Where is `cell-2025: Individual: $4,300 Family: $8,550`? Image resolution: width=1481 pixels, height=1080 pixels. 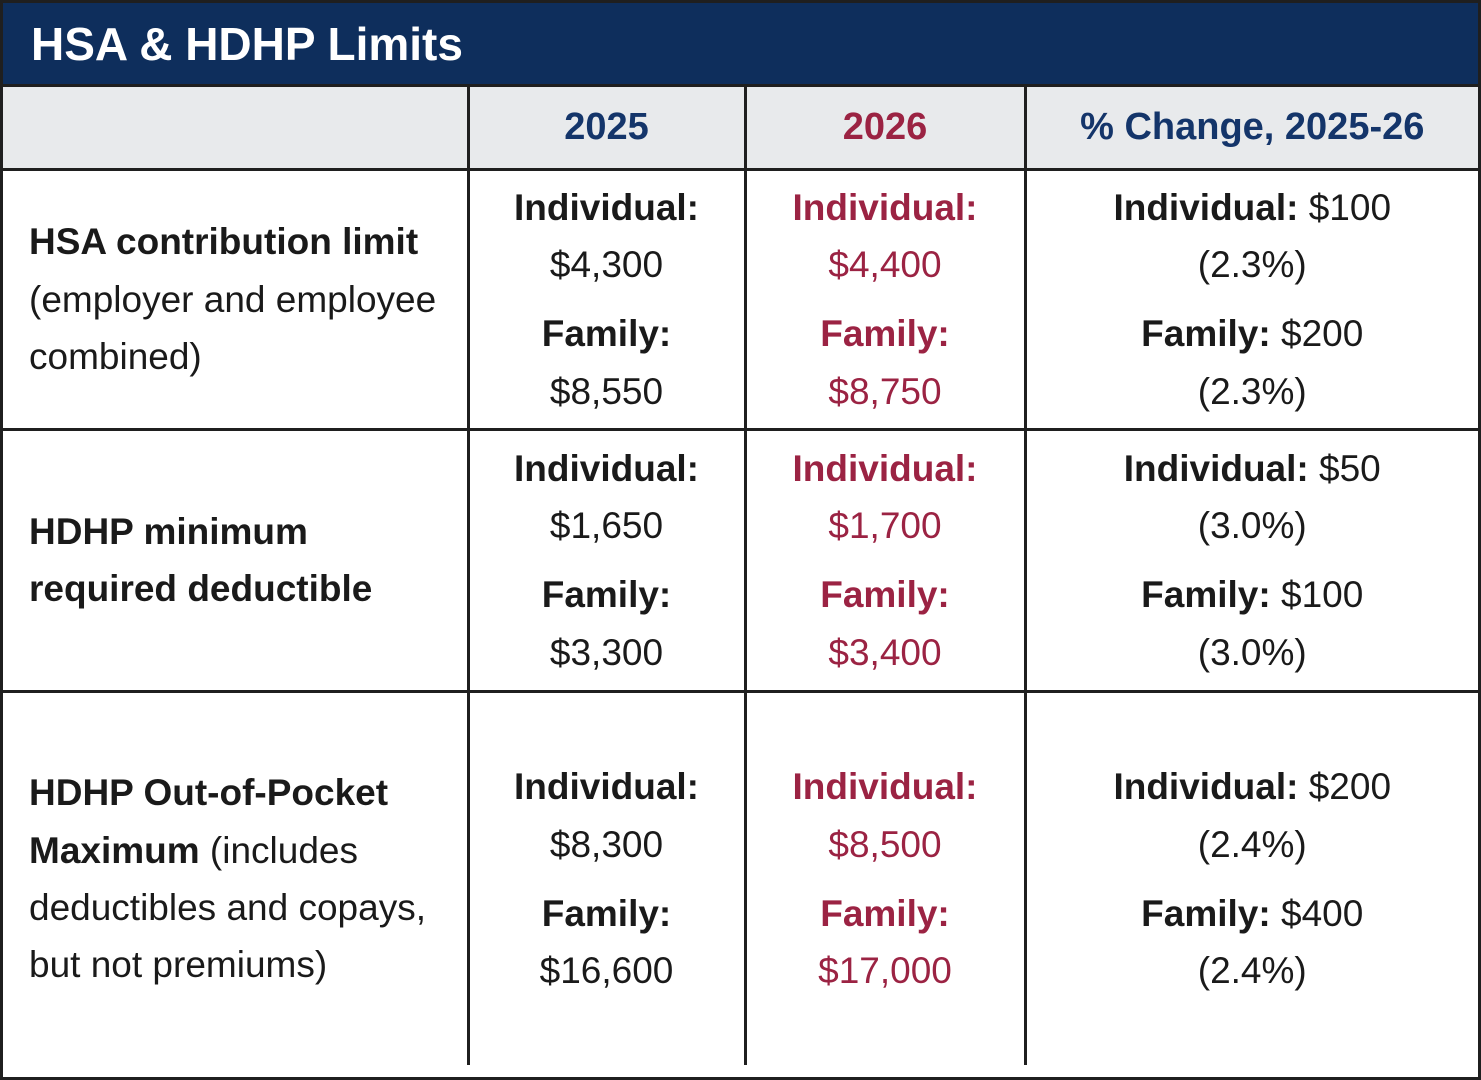 cell-2025: Individual: $4,300 Family: $8,550 is located at coordinates (606, 299).